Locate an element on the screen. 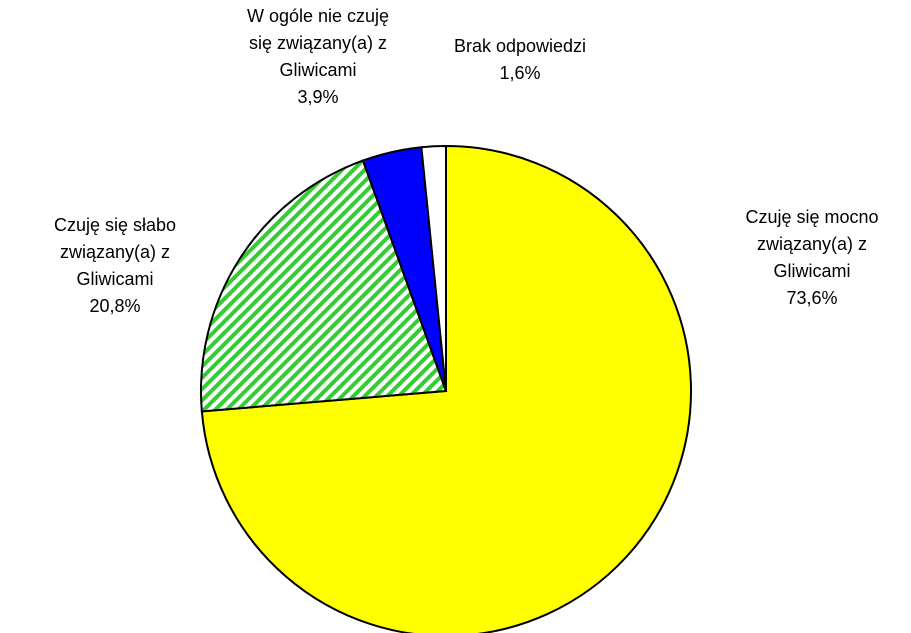  category-label: Brak odpowiedzi is located at coordinates (520, 46).